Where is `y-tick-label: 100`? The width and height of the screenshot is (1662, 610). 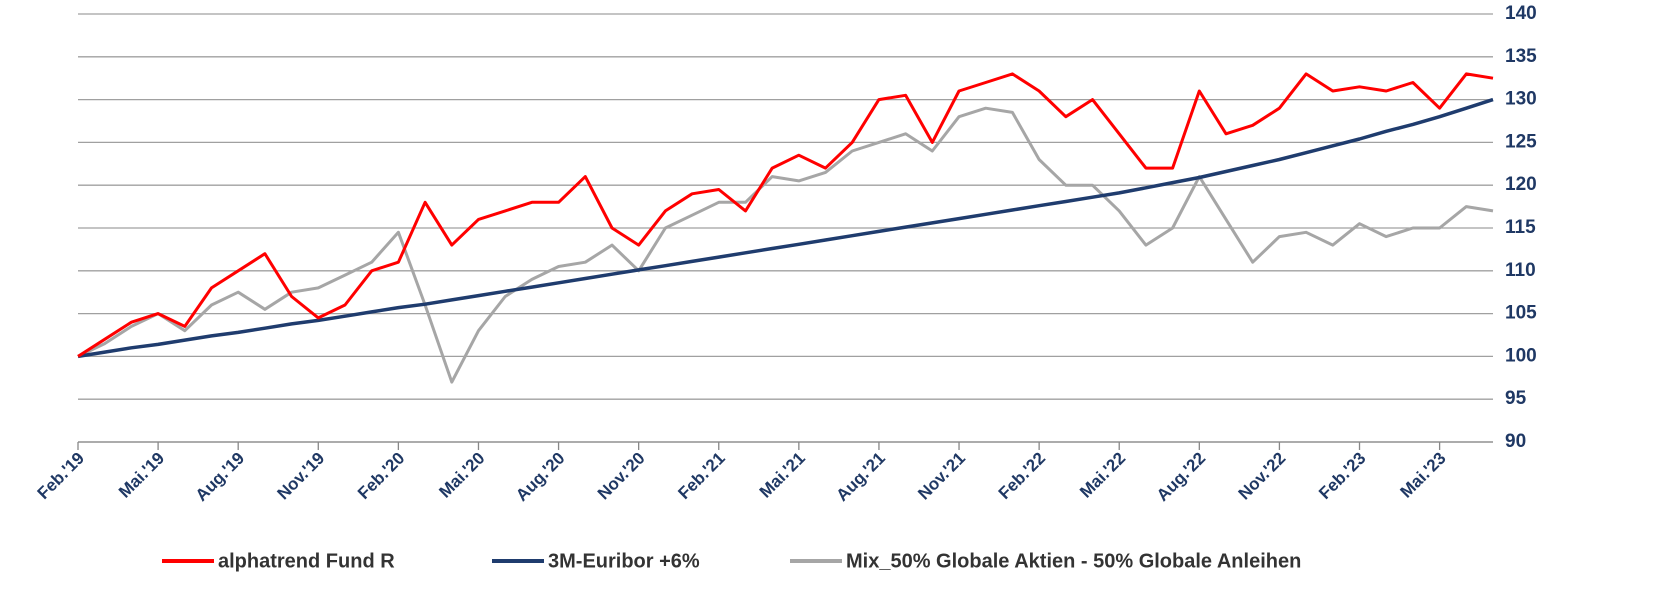 y-tick-label: 100 is located at coordinates (1521, 355).